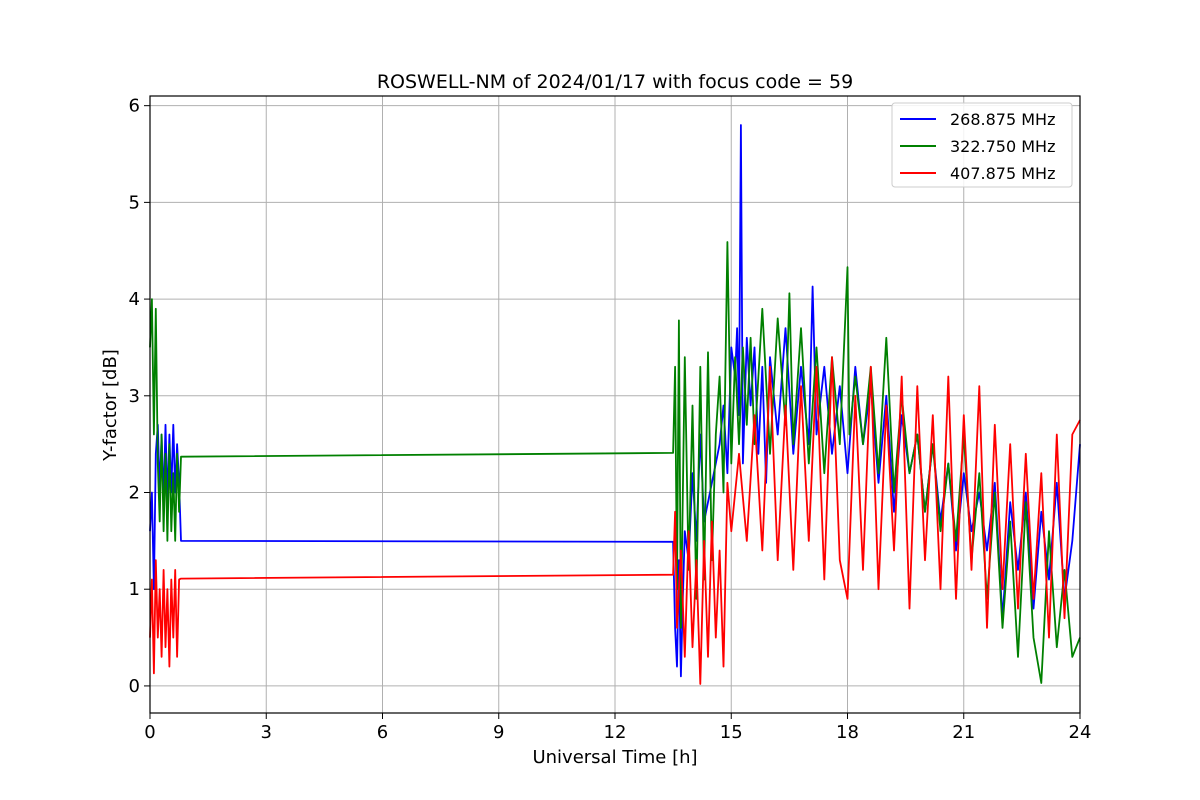 The image size is (1200, 800). Describe the element at coordinates (498, 732) in the screenshot. I see `x-tick-label: 9` at that location.